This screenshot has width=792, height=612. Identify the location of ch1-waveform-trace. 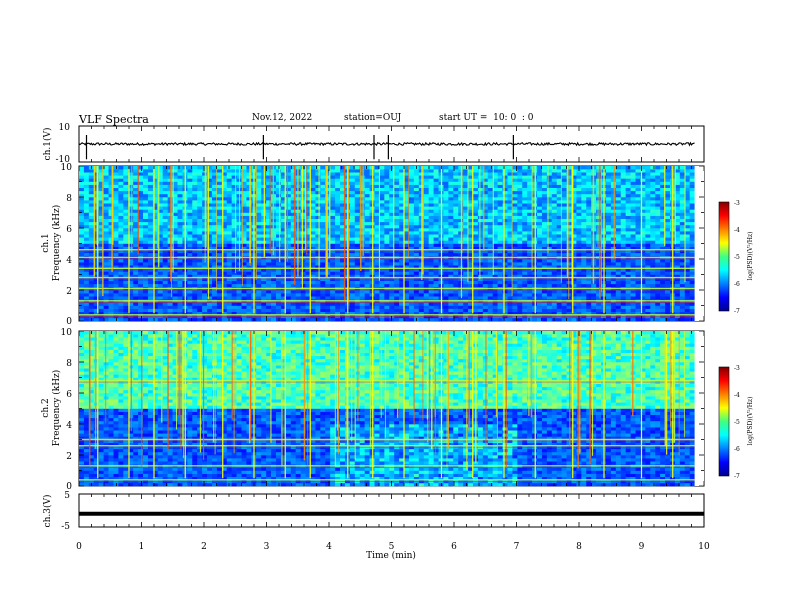
(386, 147).